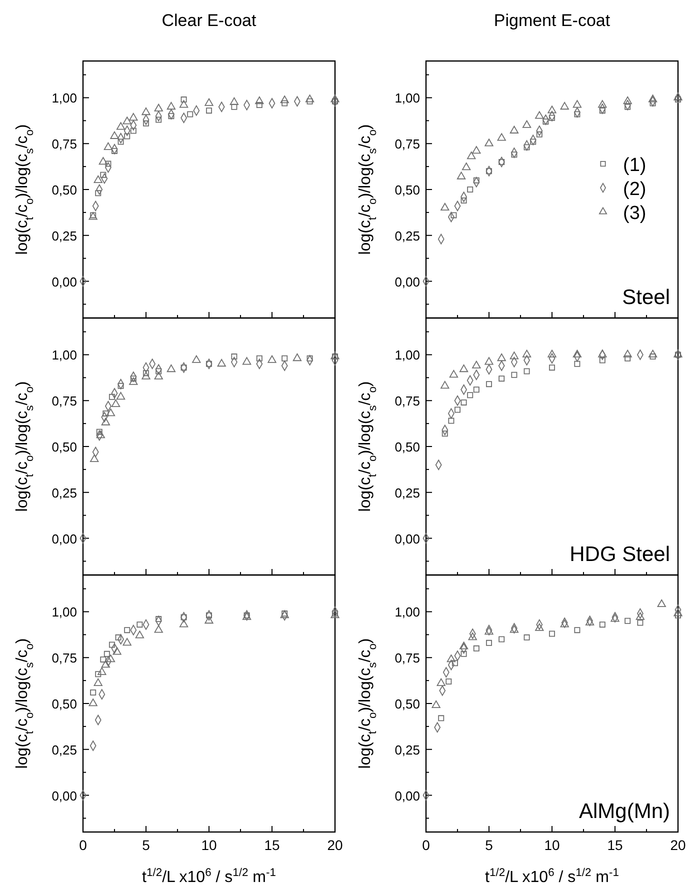 This screenshot has height=888, width=692. I want to click on annotation: HDG Steel, so click(620, 554).